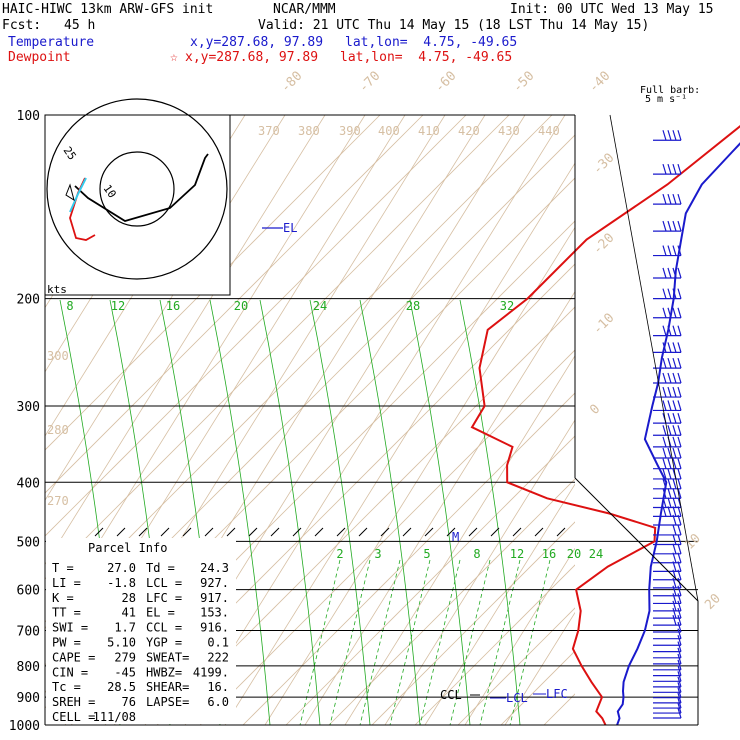 This screenshot has width=740, height=740. What do you see at coordinates (125, 672) in the screenshot?
I see `parcel-row-value: -45` at bounding box center [125, 672].